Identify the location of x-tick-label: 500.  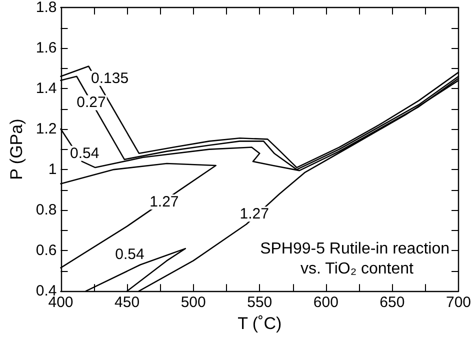
(193, 303).